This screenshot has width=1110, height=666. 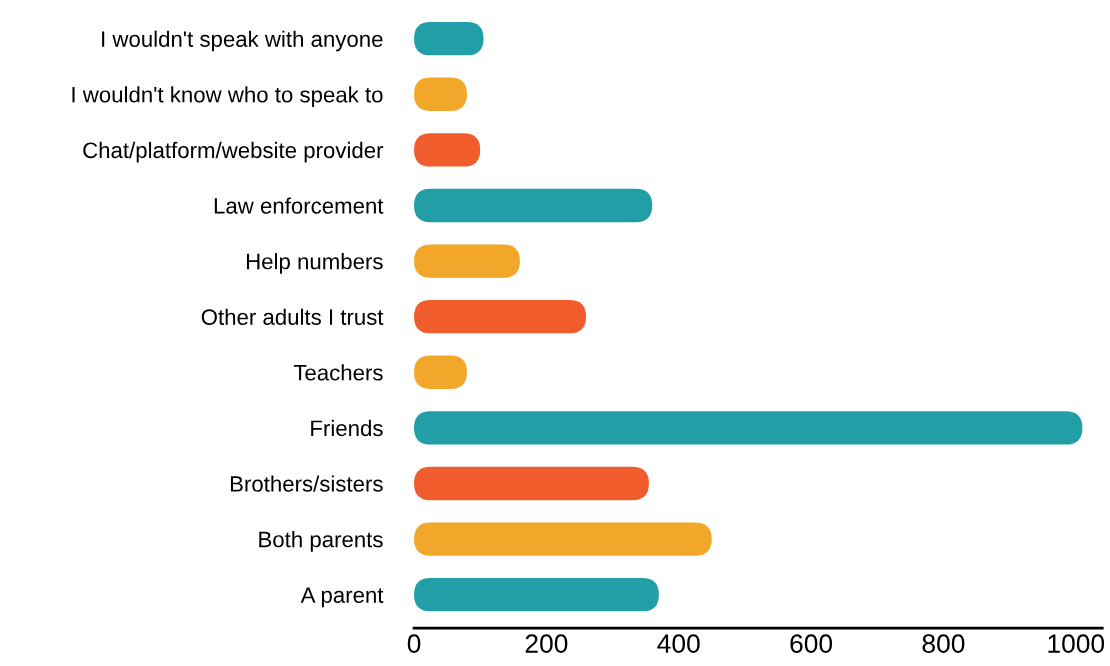 I want to click on x-tick-label: 1000, so click(x=1076, y=643).